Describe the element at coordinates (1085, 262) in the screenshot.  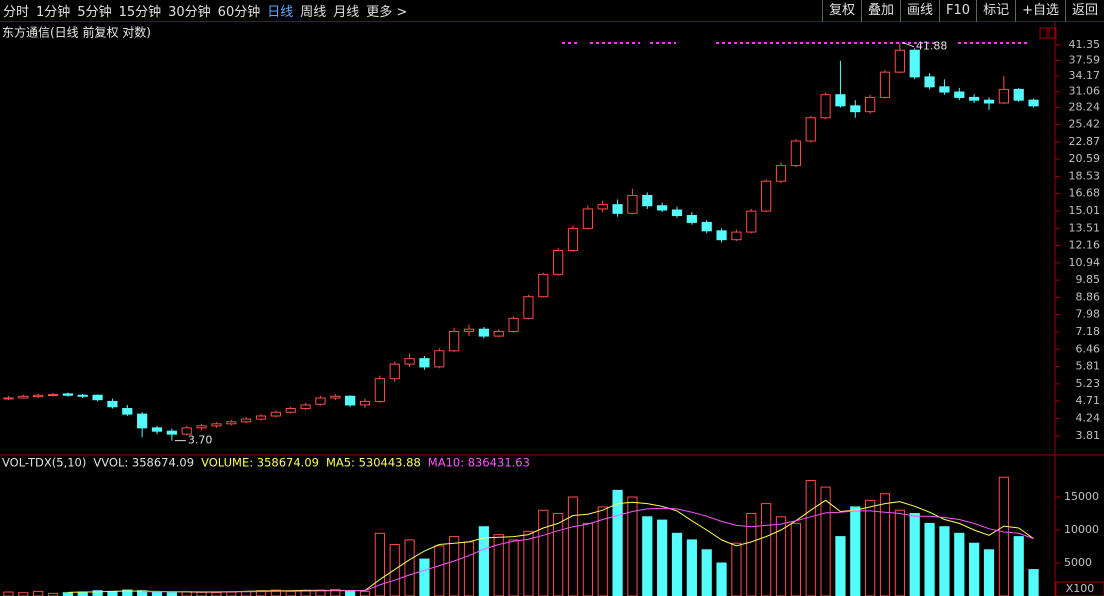
I see `y-tick-label: 10.94` at that location.